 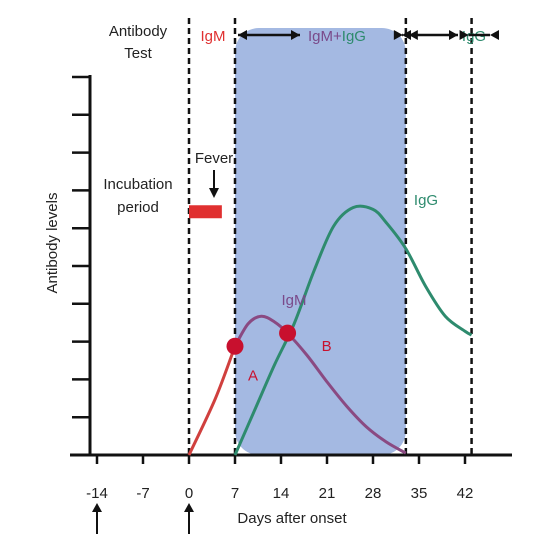 I want to click on x-tick-label: 42, so click(x=465, y=493).